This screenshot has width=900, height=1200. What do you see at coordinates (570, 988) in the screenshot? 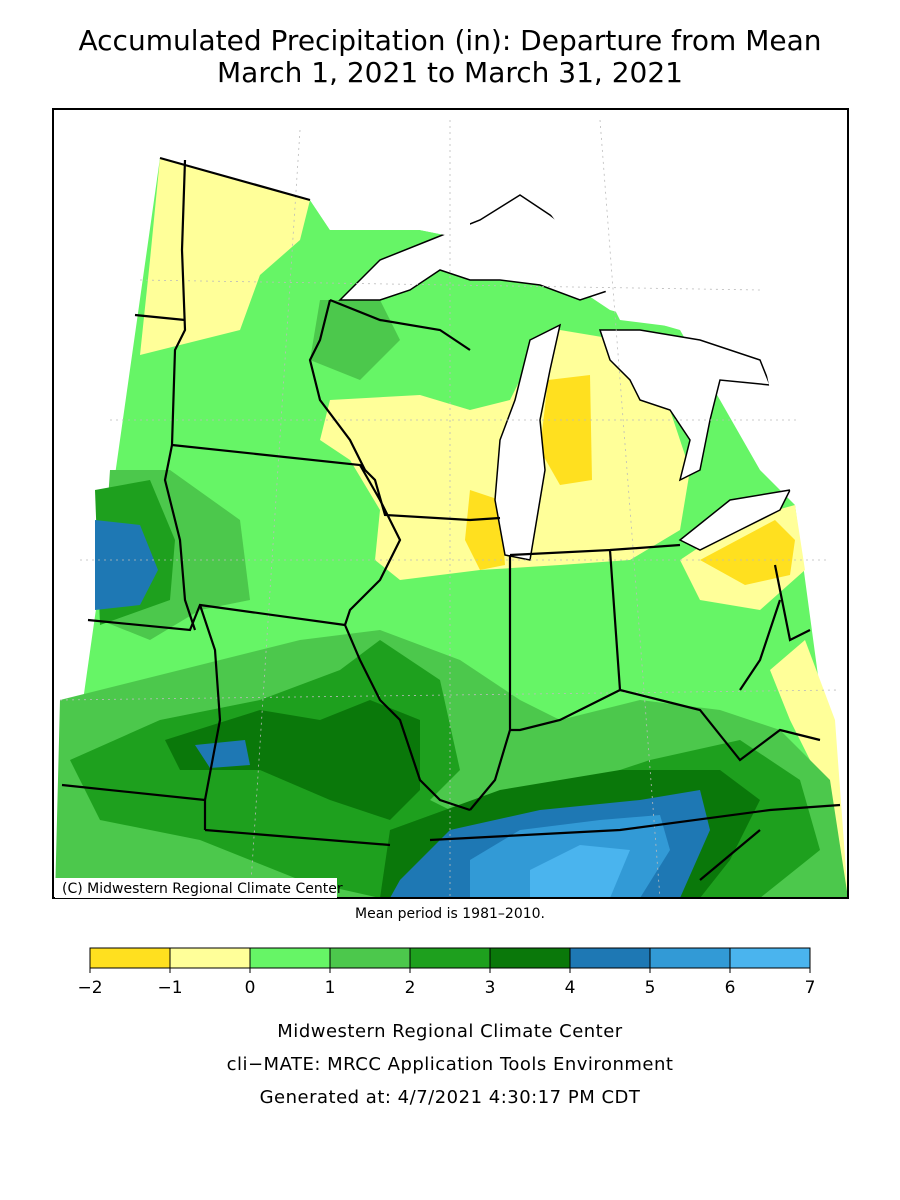
I see `legend-tick-label: 4` at bounding box center [570, 988].